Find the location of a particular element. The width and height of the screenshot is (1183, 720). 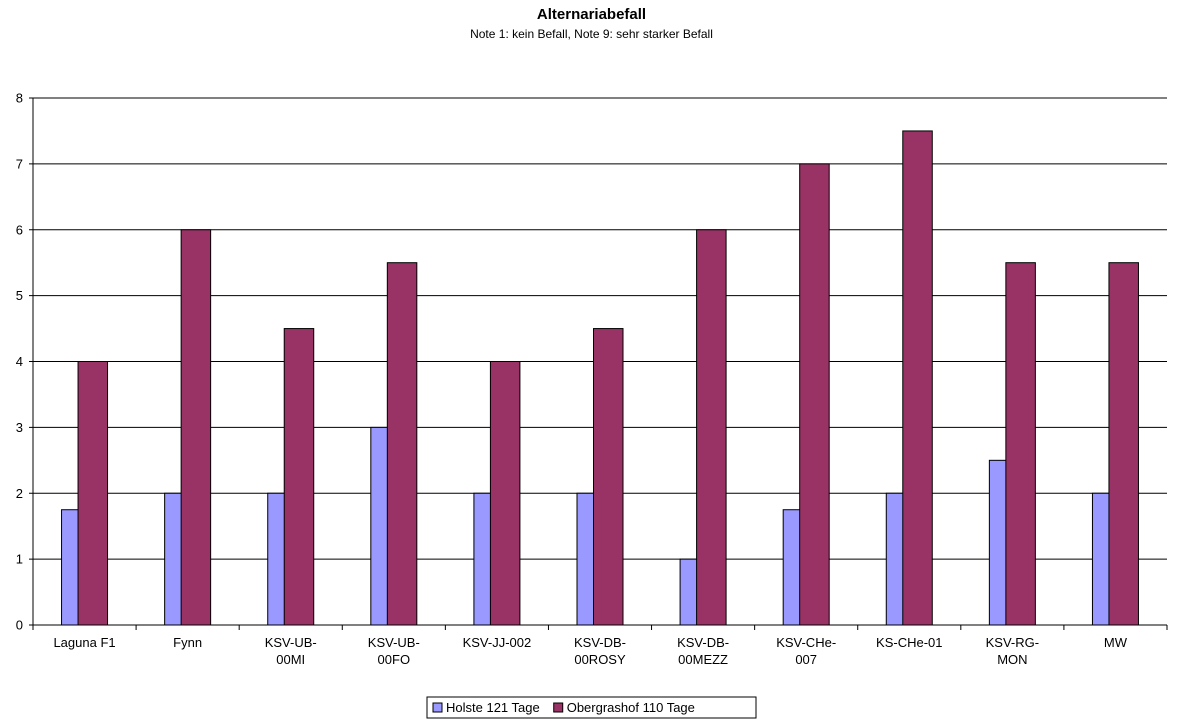

chart-title: Alternariabefall is located at coordinates (591, 14).